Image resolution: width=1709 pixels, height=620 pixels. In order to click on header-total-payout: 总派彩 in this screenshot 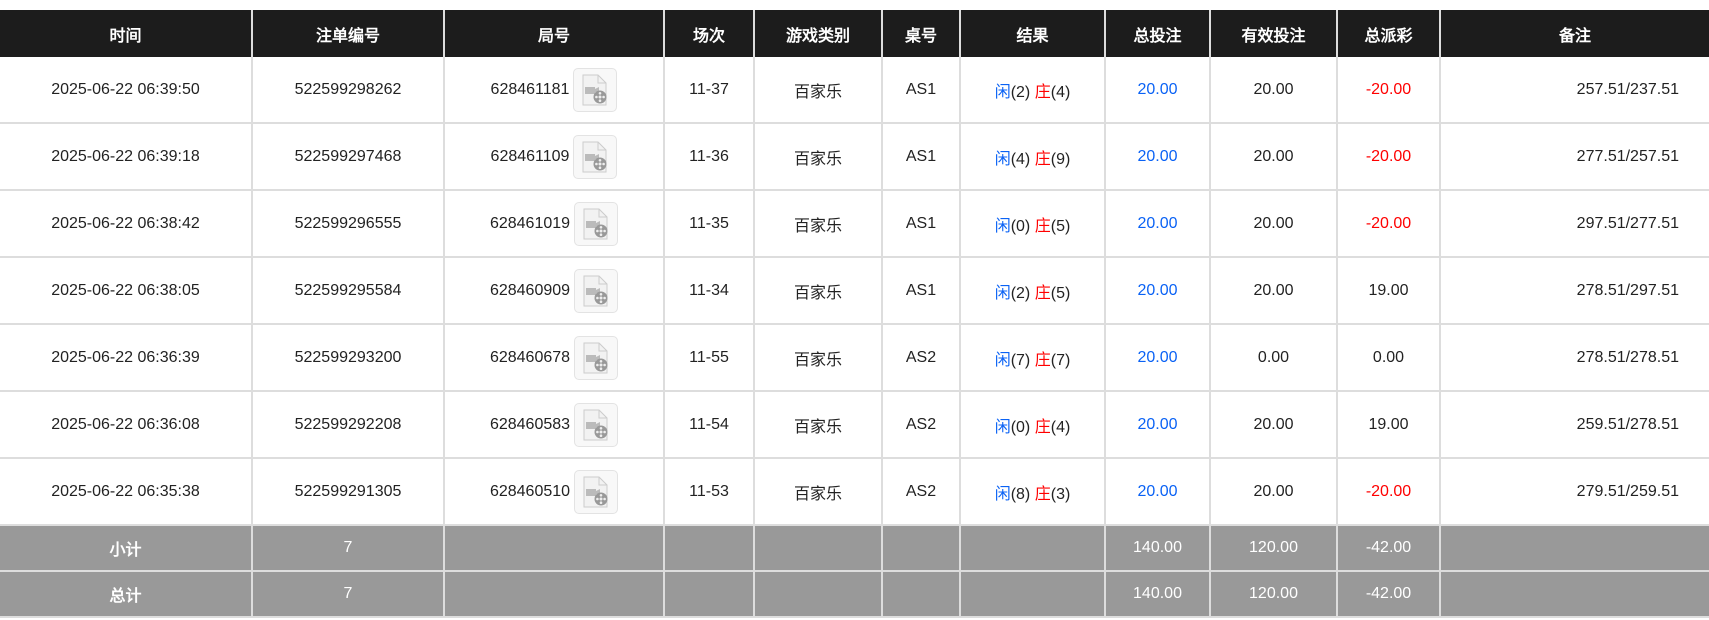, I will do `click(1388, 33)`.